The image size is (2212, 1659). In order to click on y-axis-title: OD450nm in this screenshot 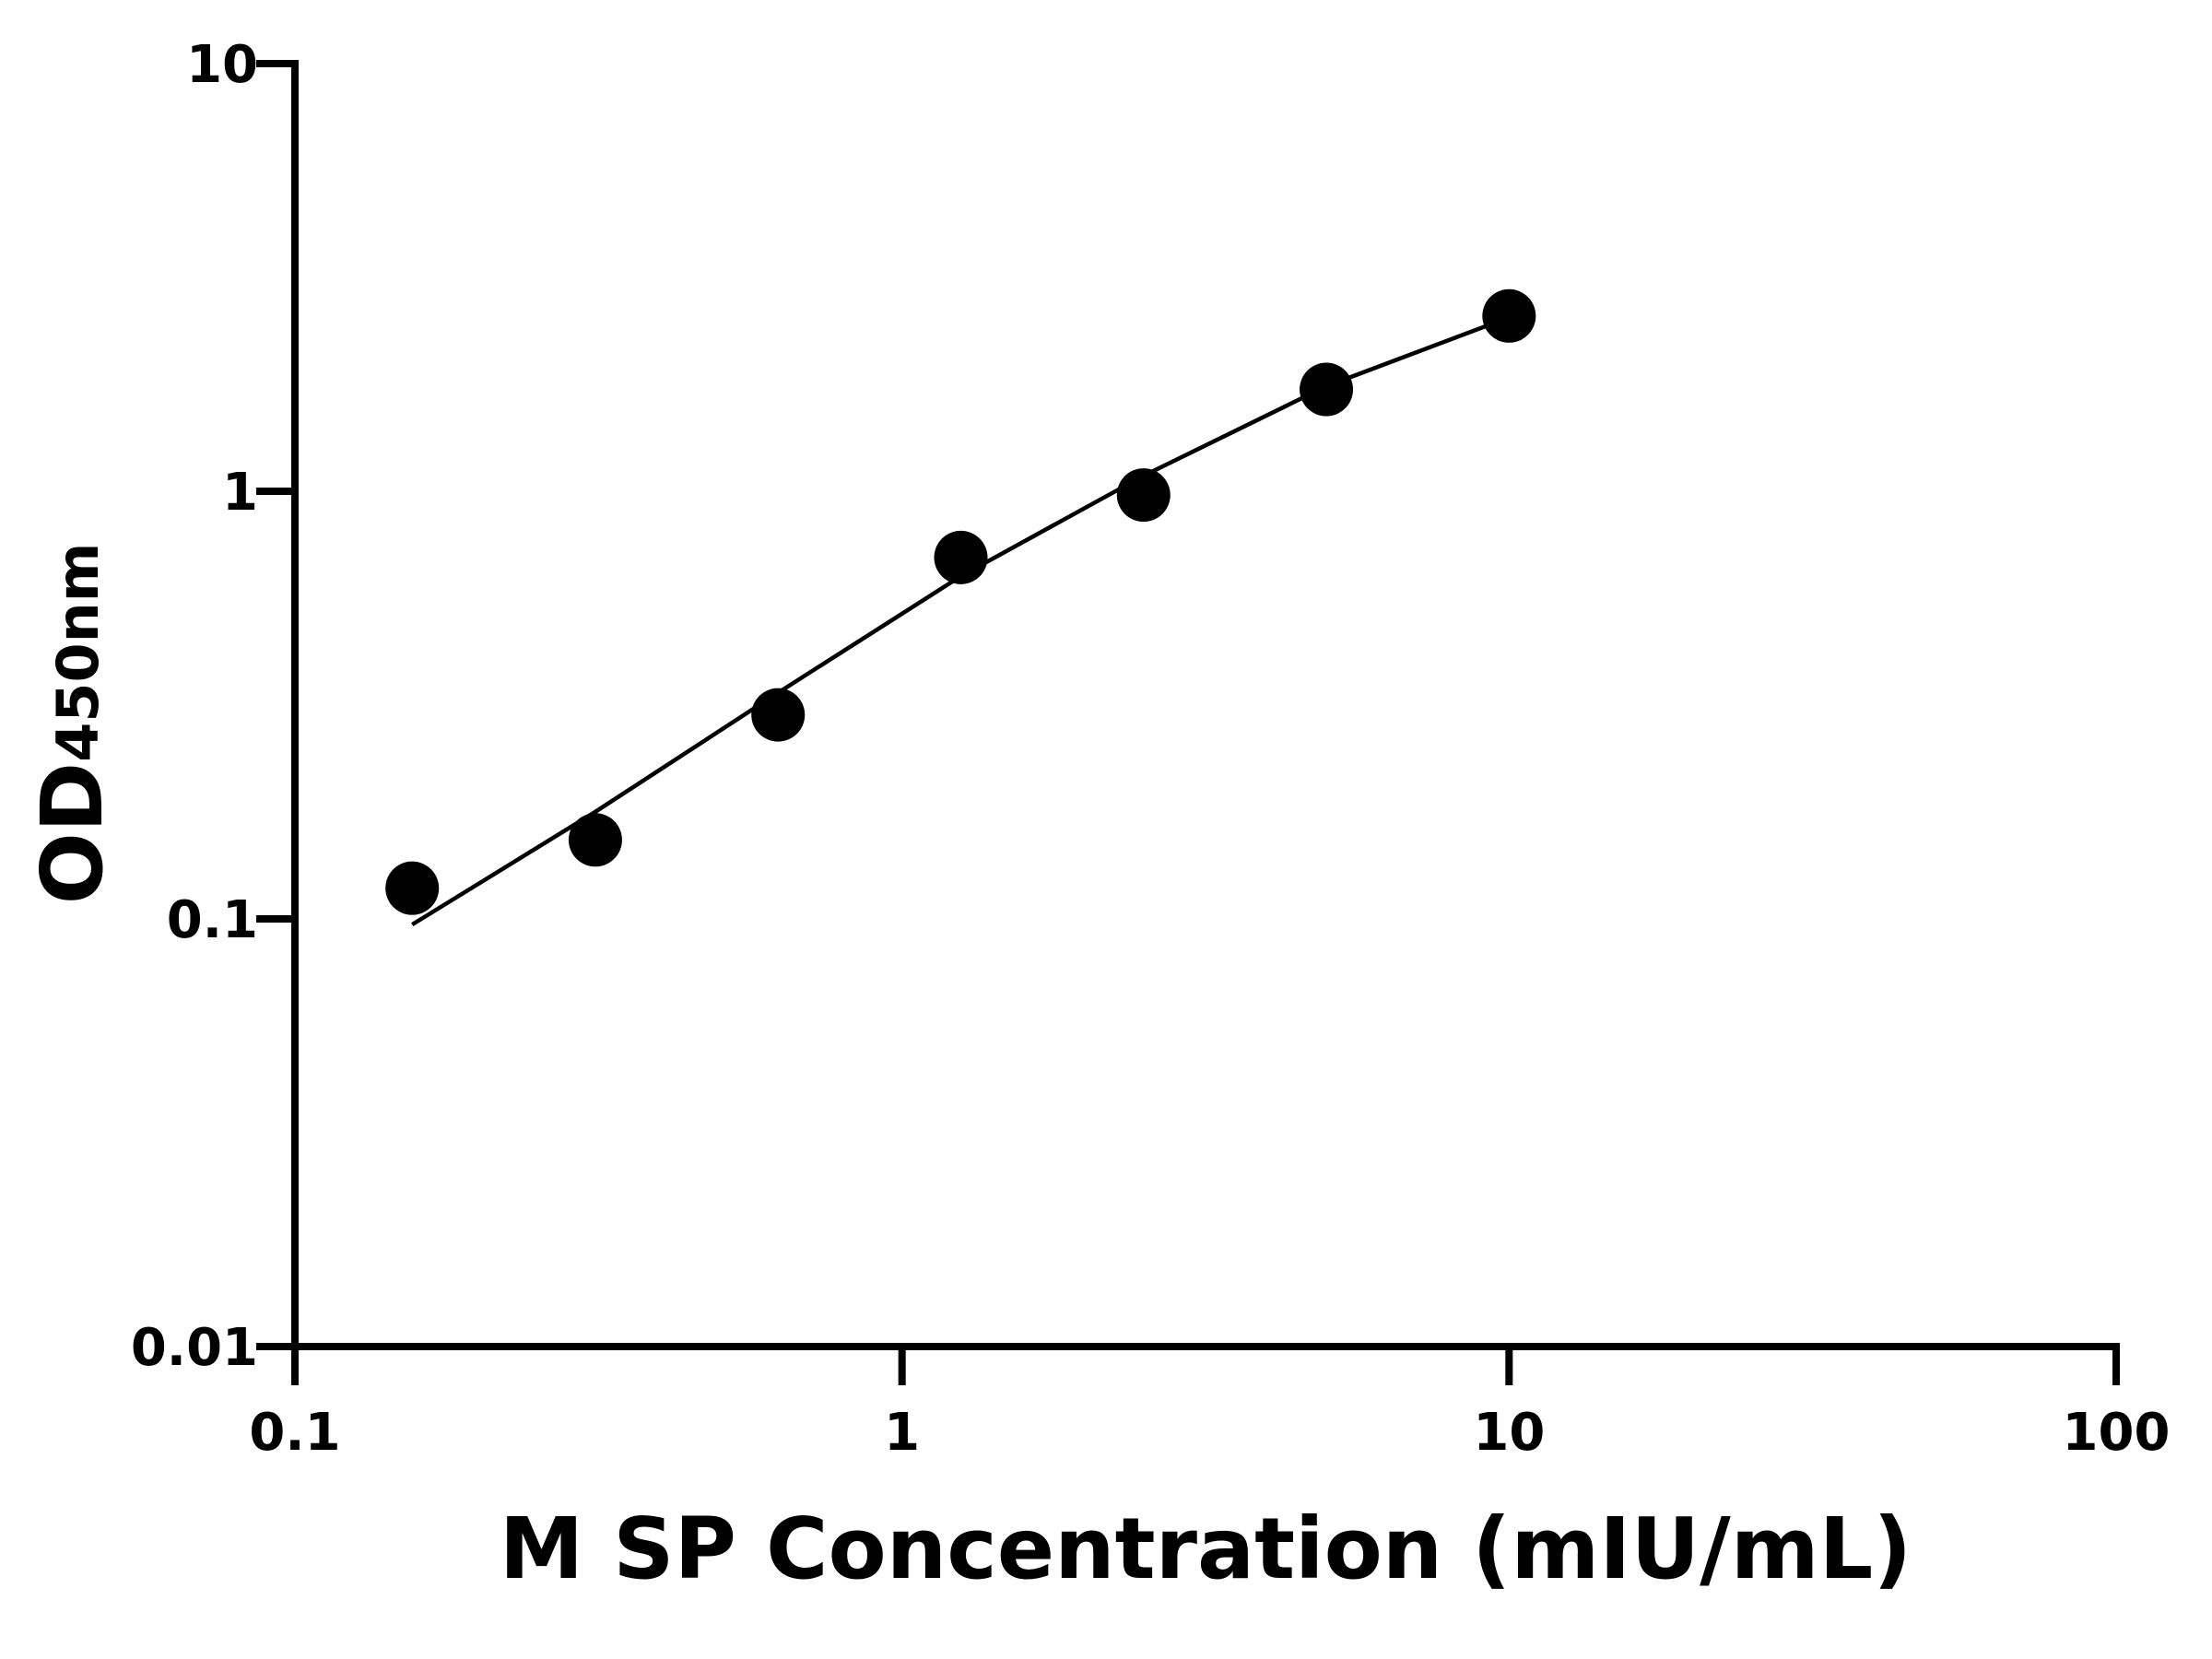, I will do `click(72, 724)`.